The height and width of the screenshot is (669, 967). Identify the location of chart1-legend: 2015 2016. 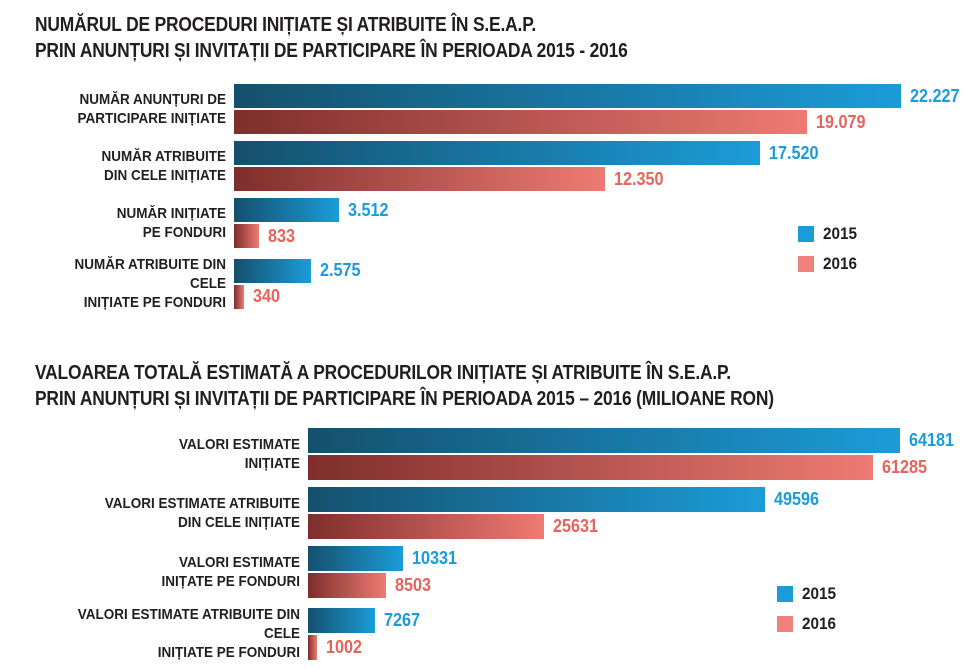
(829, 249).